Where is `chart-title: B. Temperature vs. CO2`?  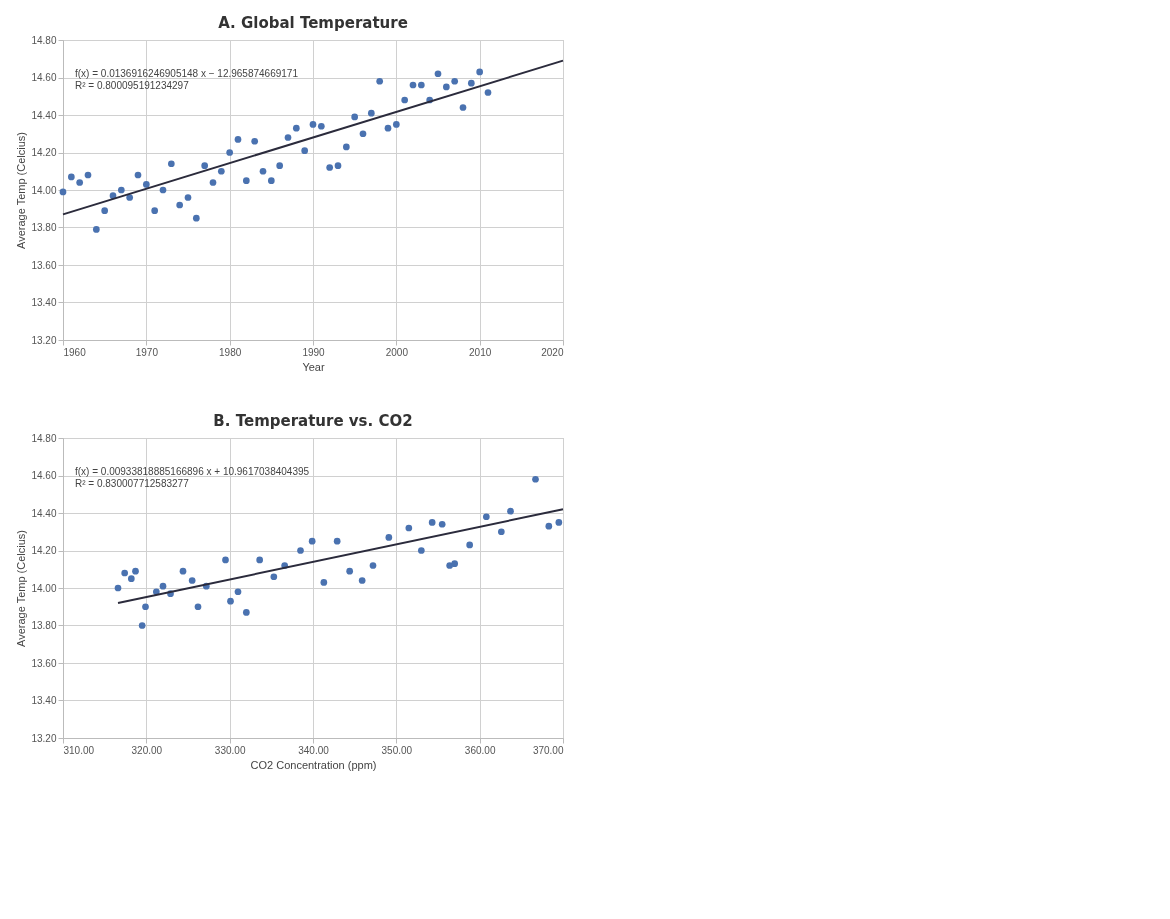
chart-title: B. Temperature vs. CO2 is located at coordinates (313, 421).